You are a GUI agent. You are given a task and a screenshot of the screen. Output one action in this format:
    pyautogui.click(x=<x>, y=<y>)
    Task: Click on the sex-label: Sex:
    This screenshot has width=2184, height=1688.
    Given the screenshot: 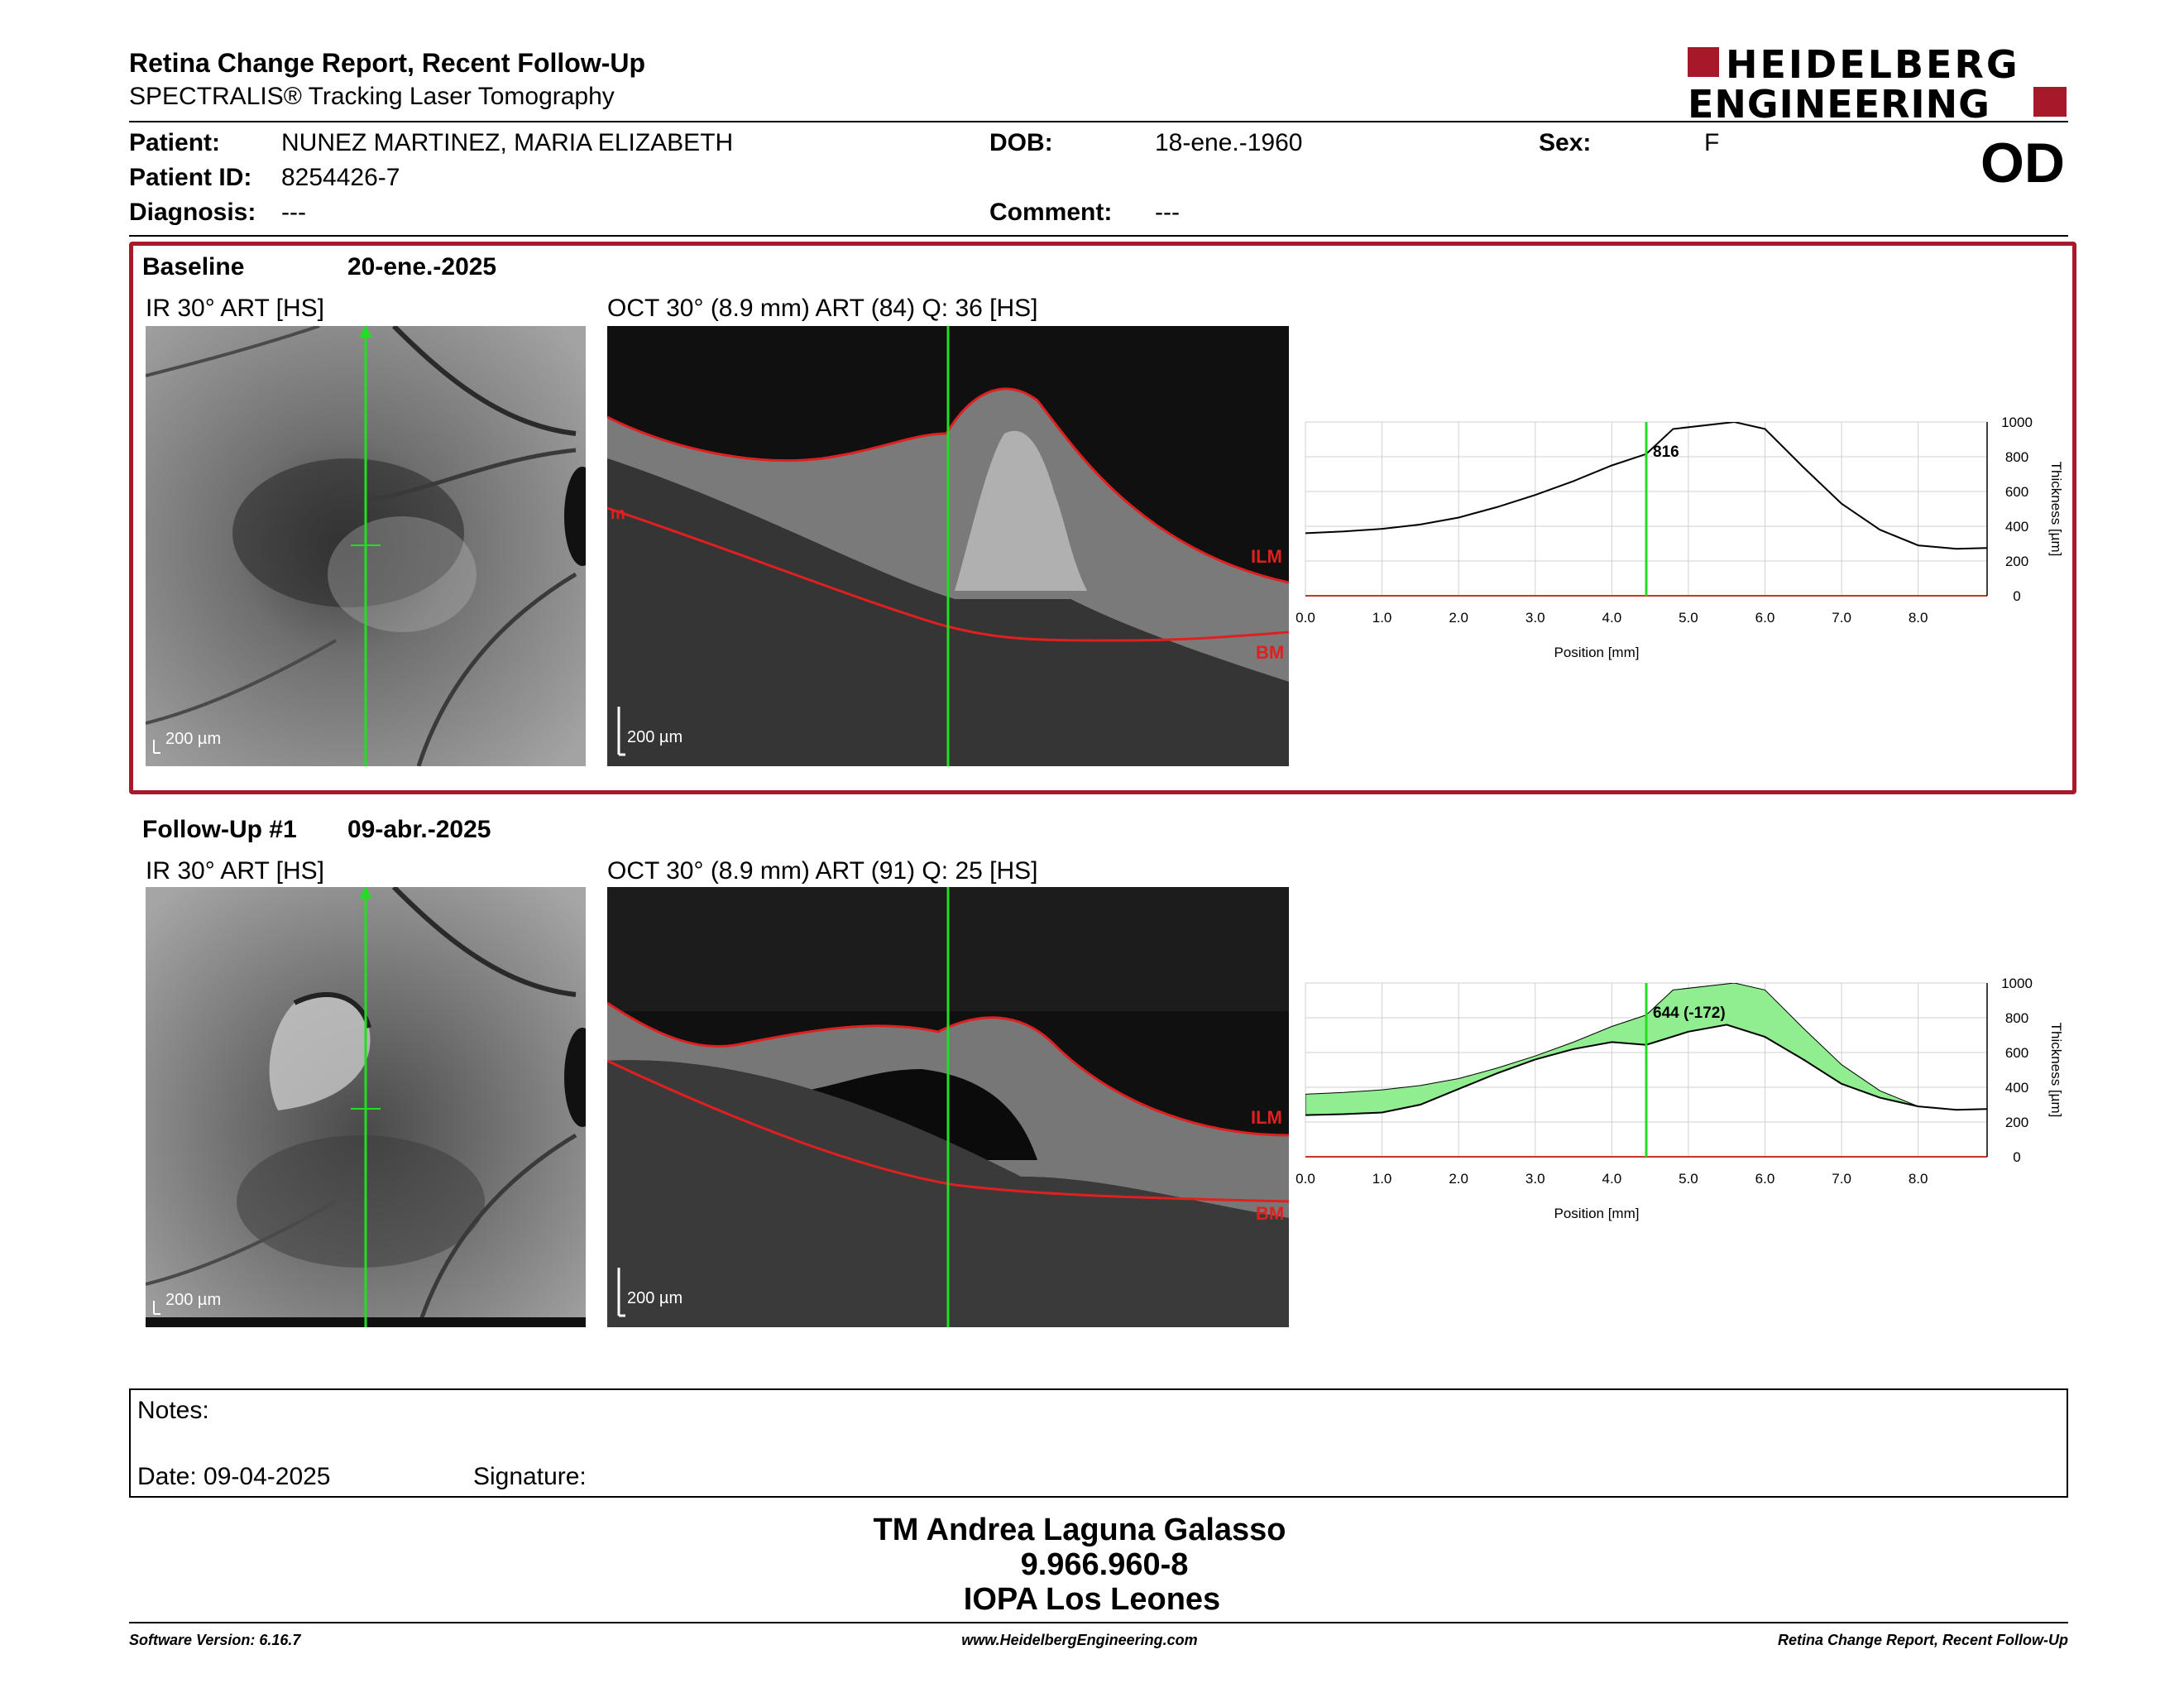 What is the action you would take?
    pyautogui.click(x=1565, y=142)
    